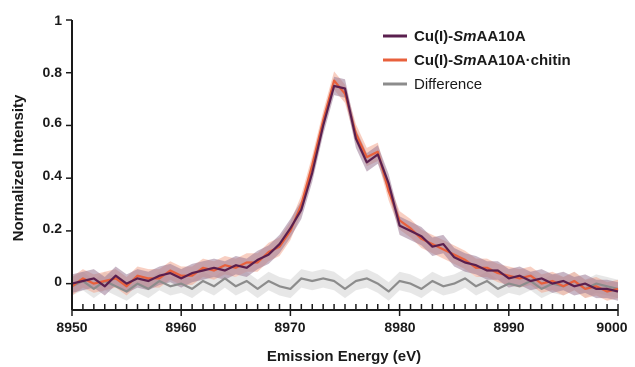 Image resolution: width=635 pixels, height=367 pixels. What do you see at coordinates (344, 356) in the screenshot?
I see `x-axis-title: Emission Energy (eV)` at bounding box center [344, 356].